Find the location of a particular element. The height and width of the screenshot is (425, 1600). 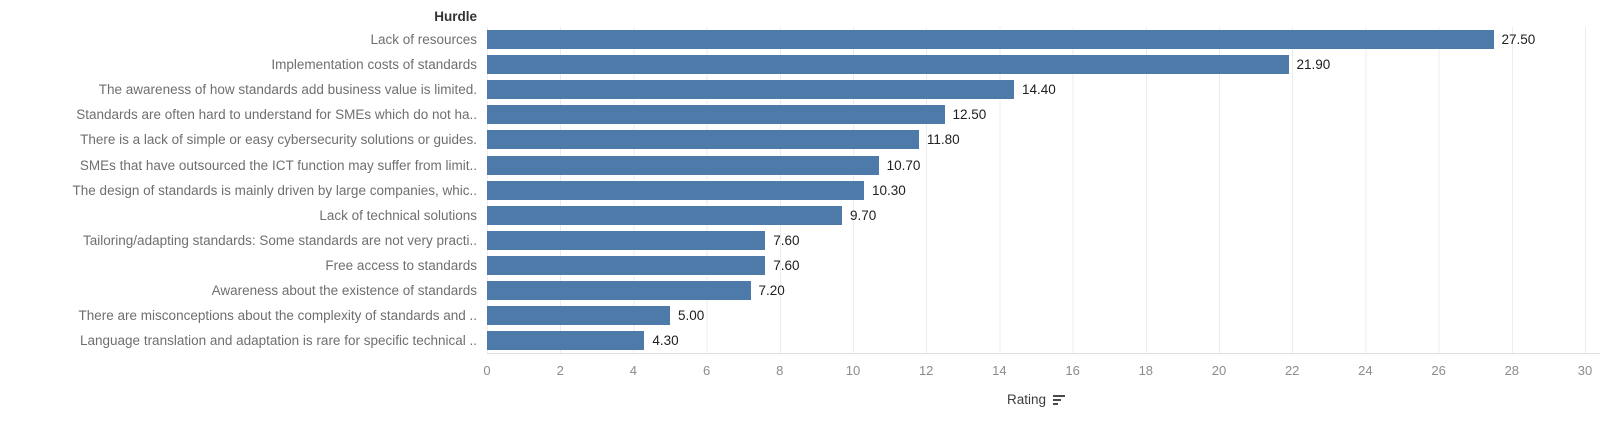

x-axis-title-row: Rating is located at coordinates (800, 399).